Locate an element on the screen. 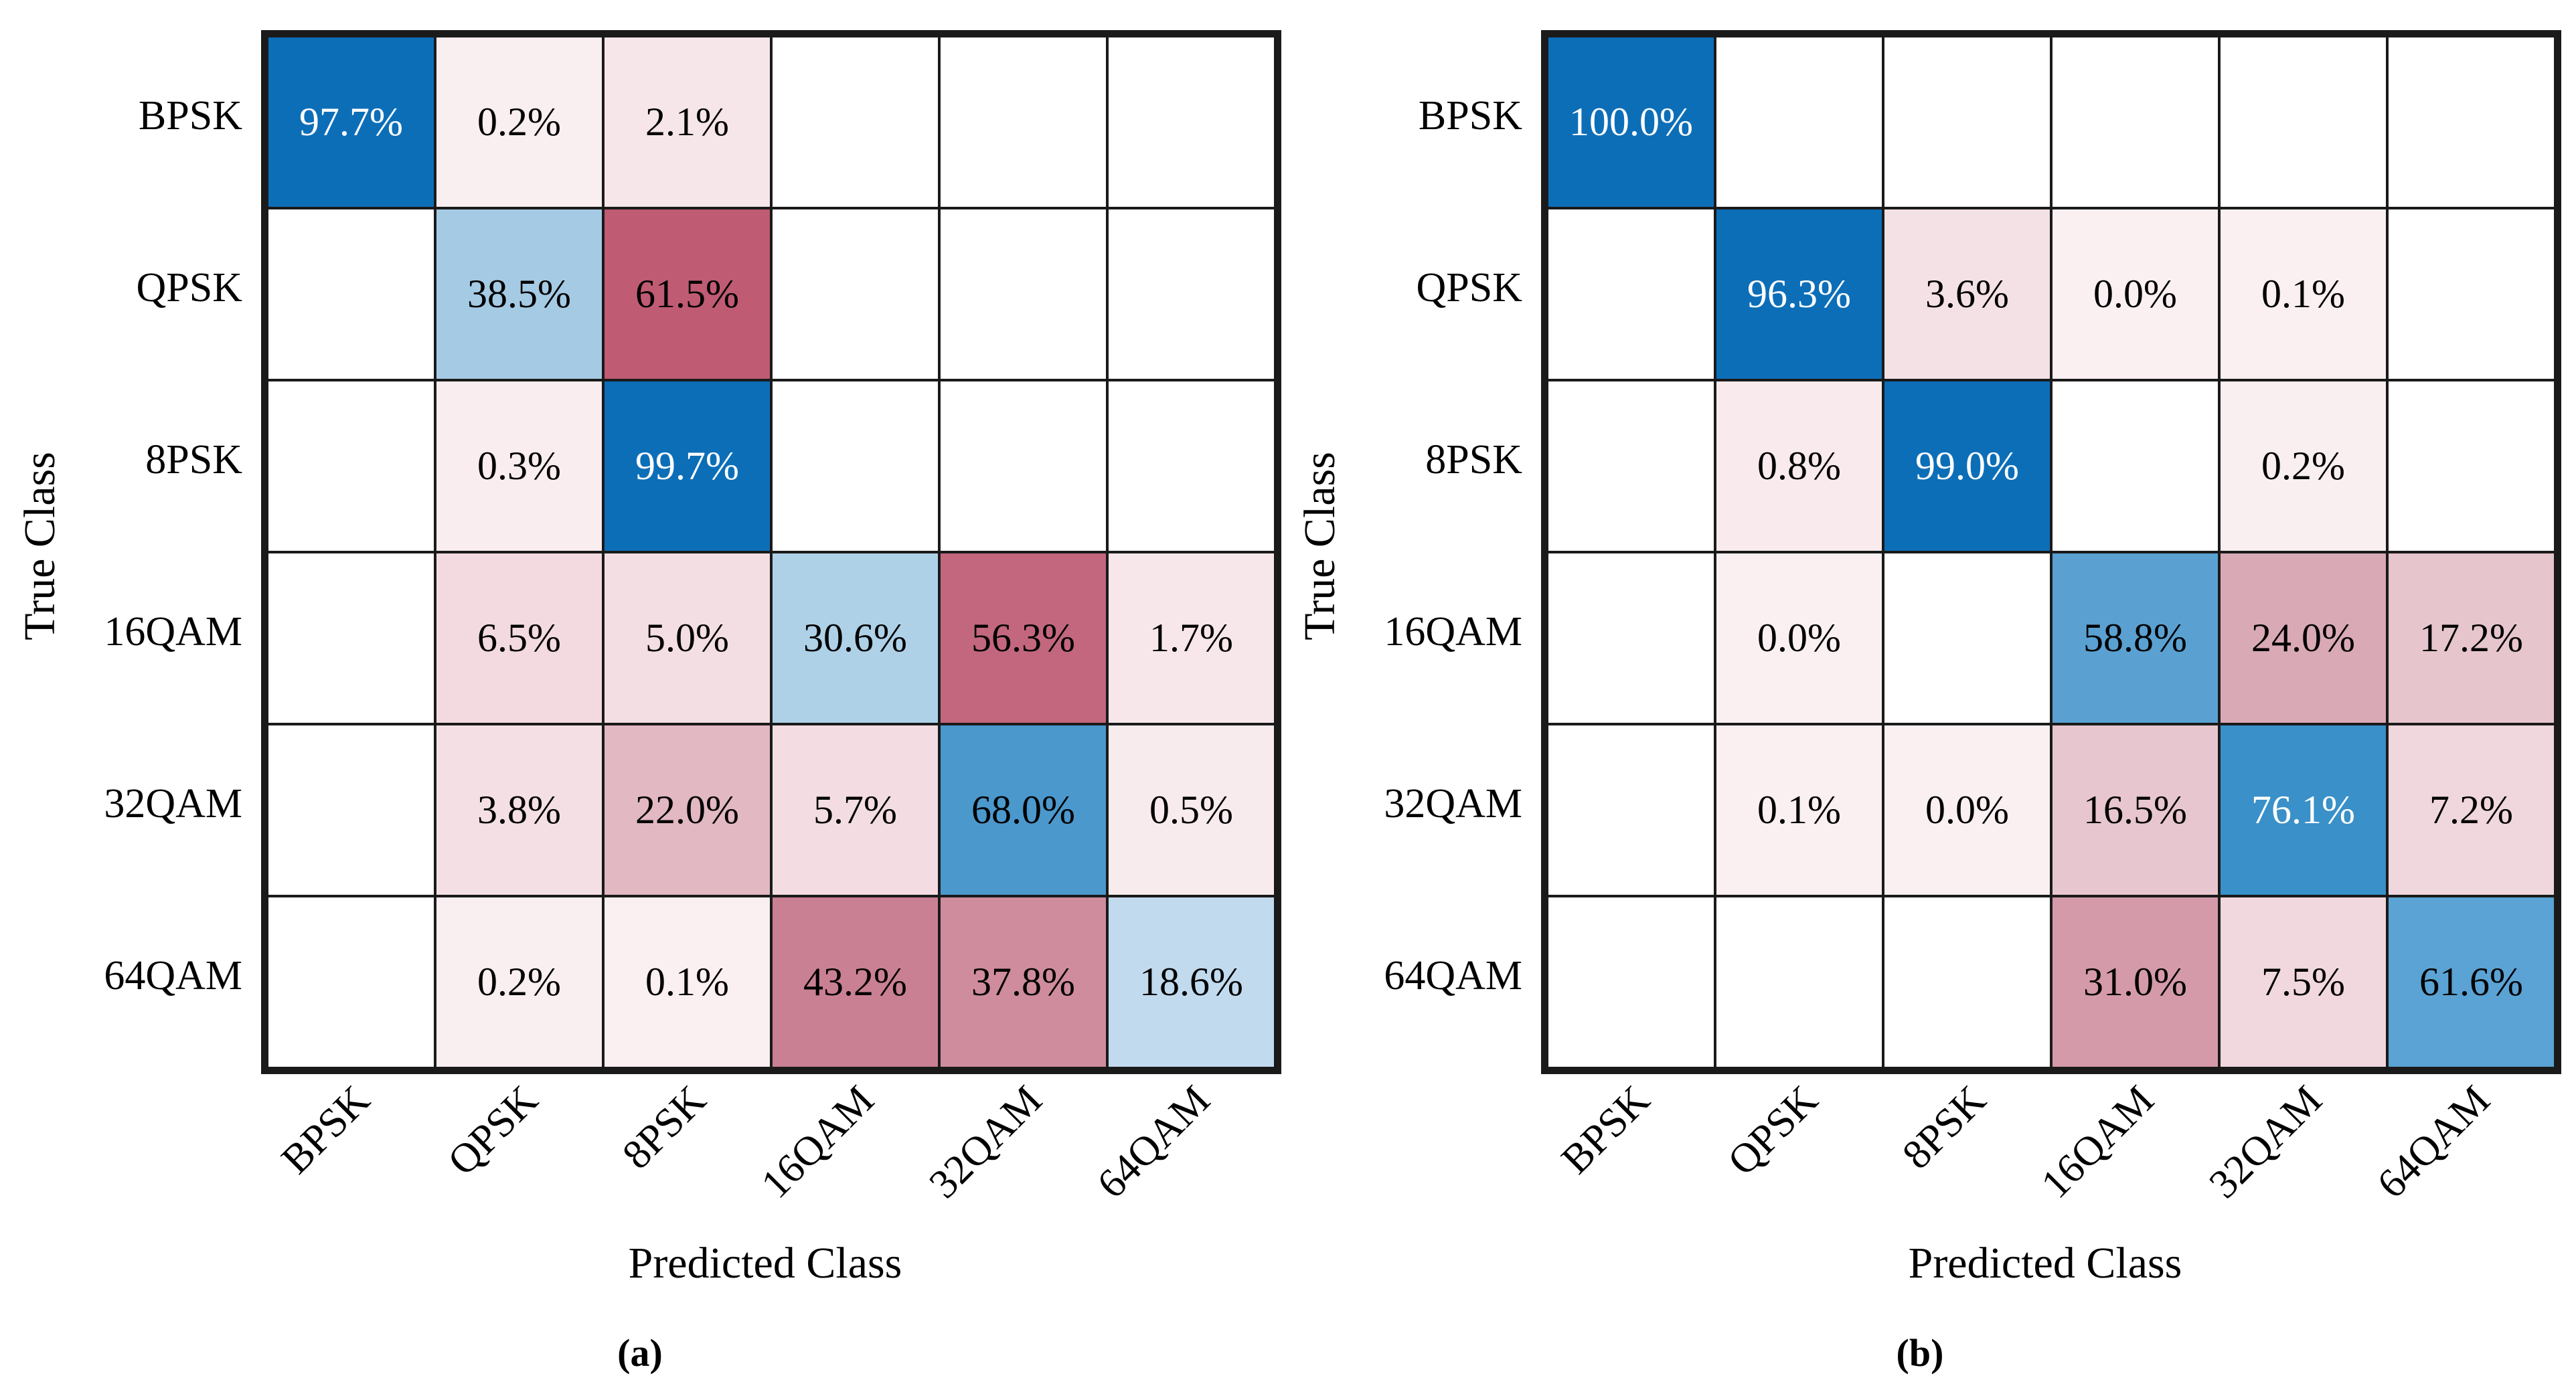 Image resolution: width=2576 pixels, height=1388 pixels. matrix-cell: 6.5% is located at coordinates (519, 638).